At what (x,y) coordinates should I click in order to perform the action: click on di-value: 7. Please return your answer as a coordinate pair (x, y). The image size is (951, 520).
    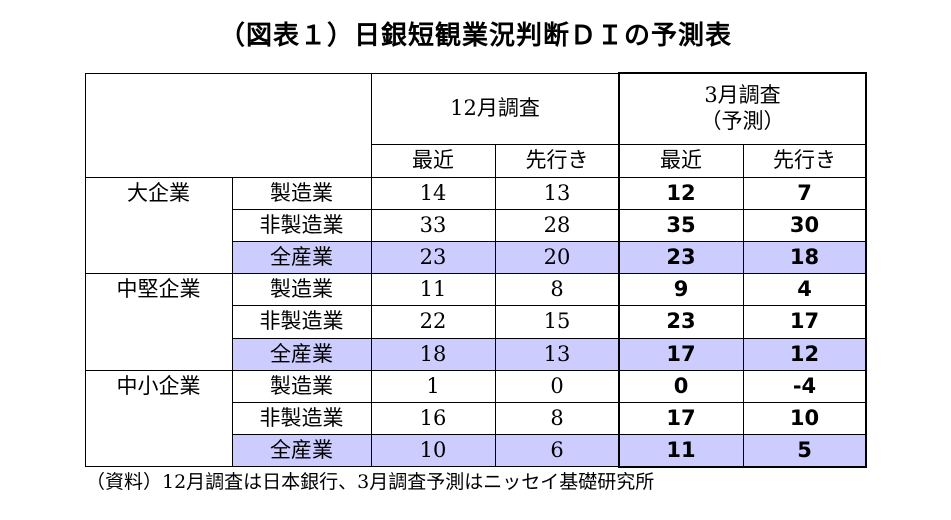
    Looking at the image, I should click on (804, 192).